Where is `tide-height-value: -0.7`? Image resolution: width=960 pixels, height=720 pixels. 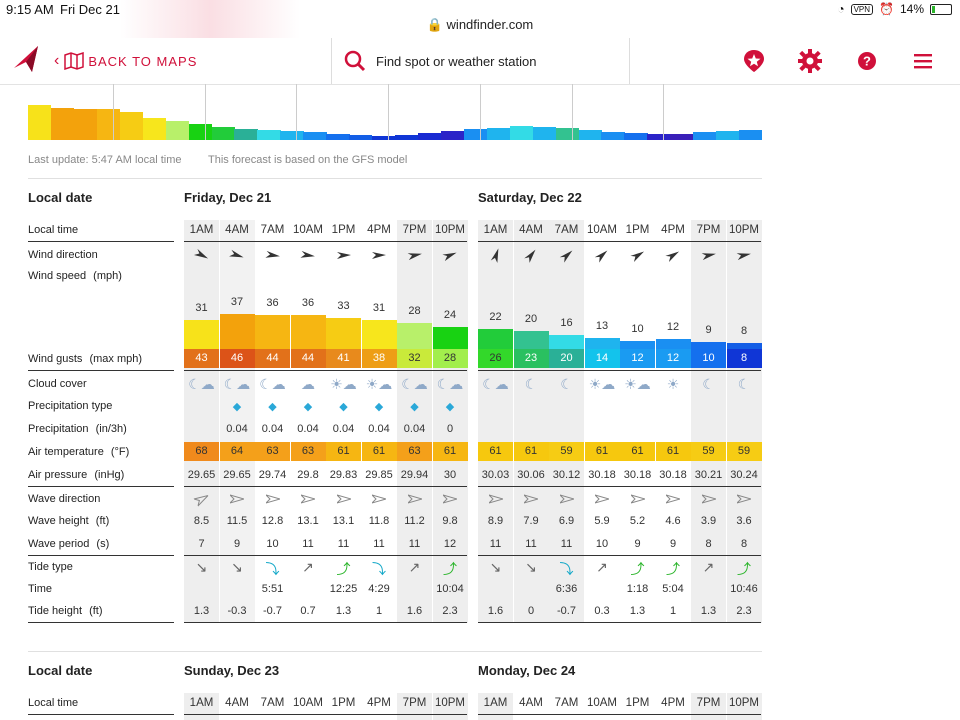 tide-height-value: -0.7 is located at coordinates (272, 611).